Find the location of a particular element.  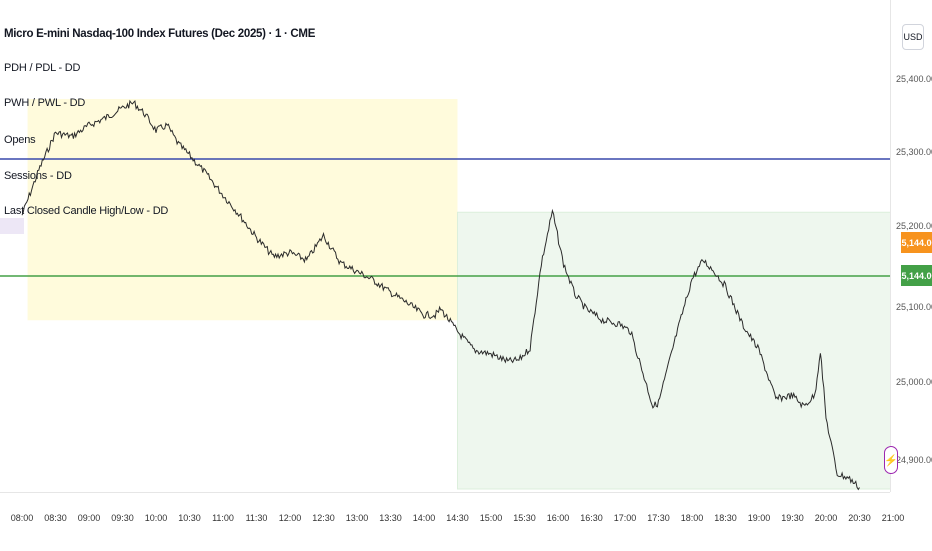

time-tick-label: 19:30 is located at coordinates (792, 518).